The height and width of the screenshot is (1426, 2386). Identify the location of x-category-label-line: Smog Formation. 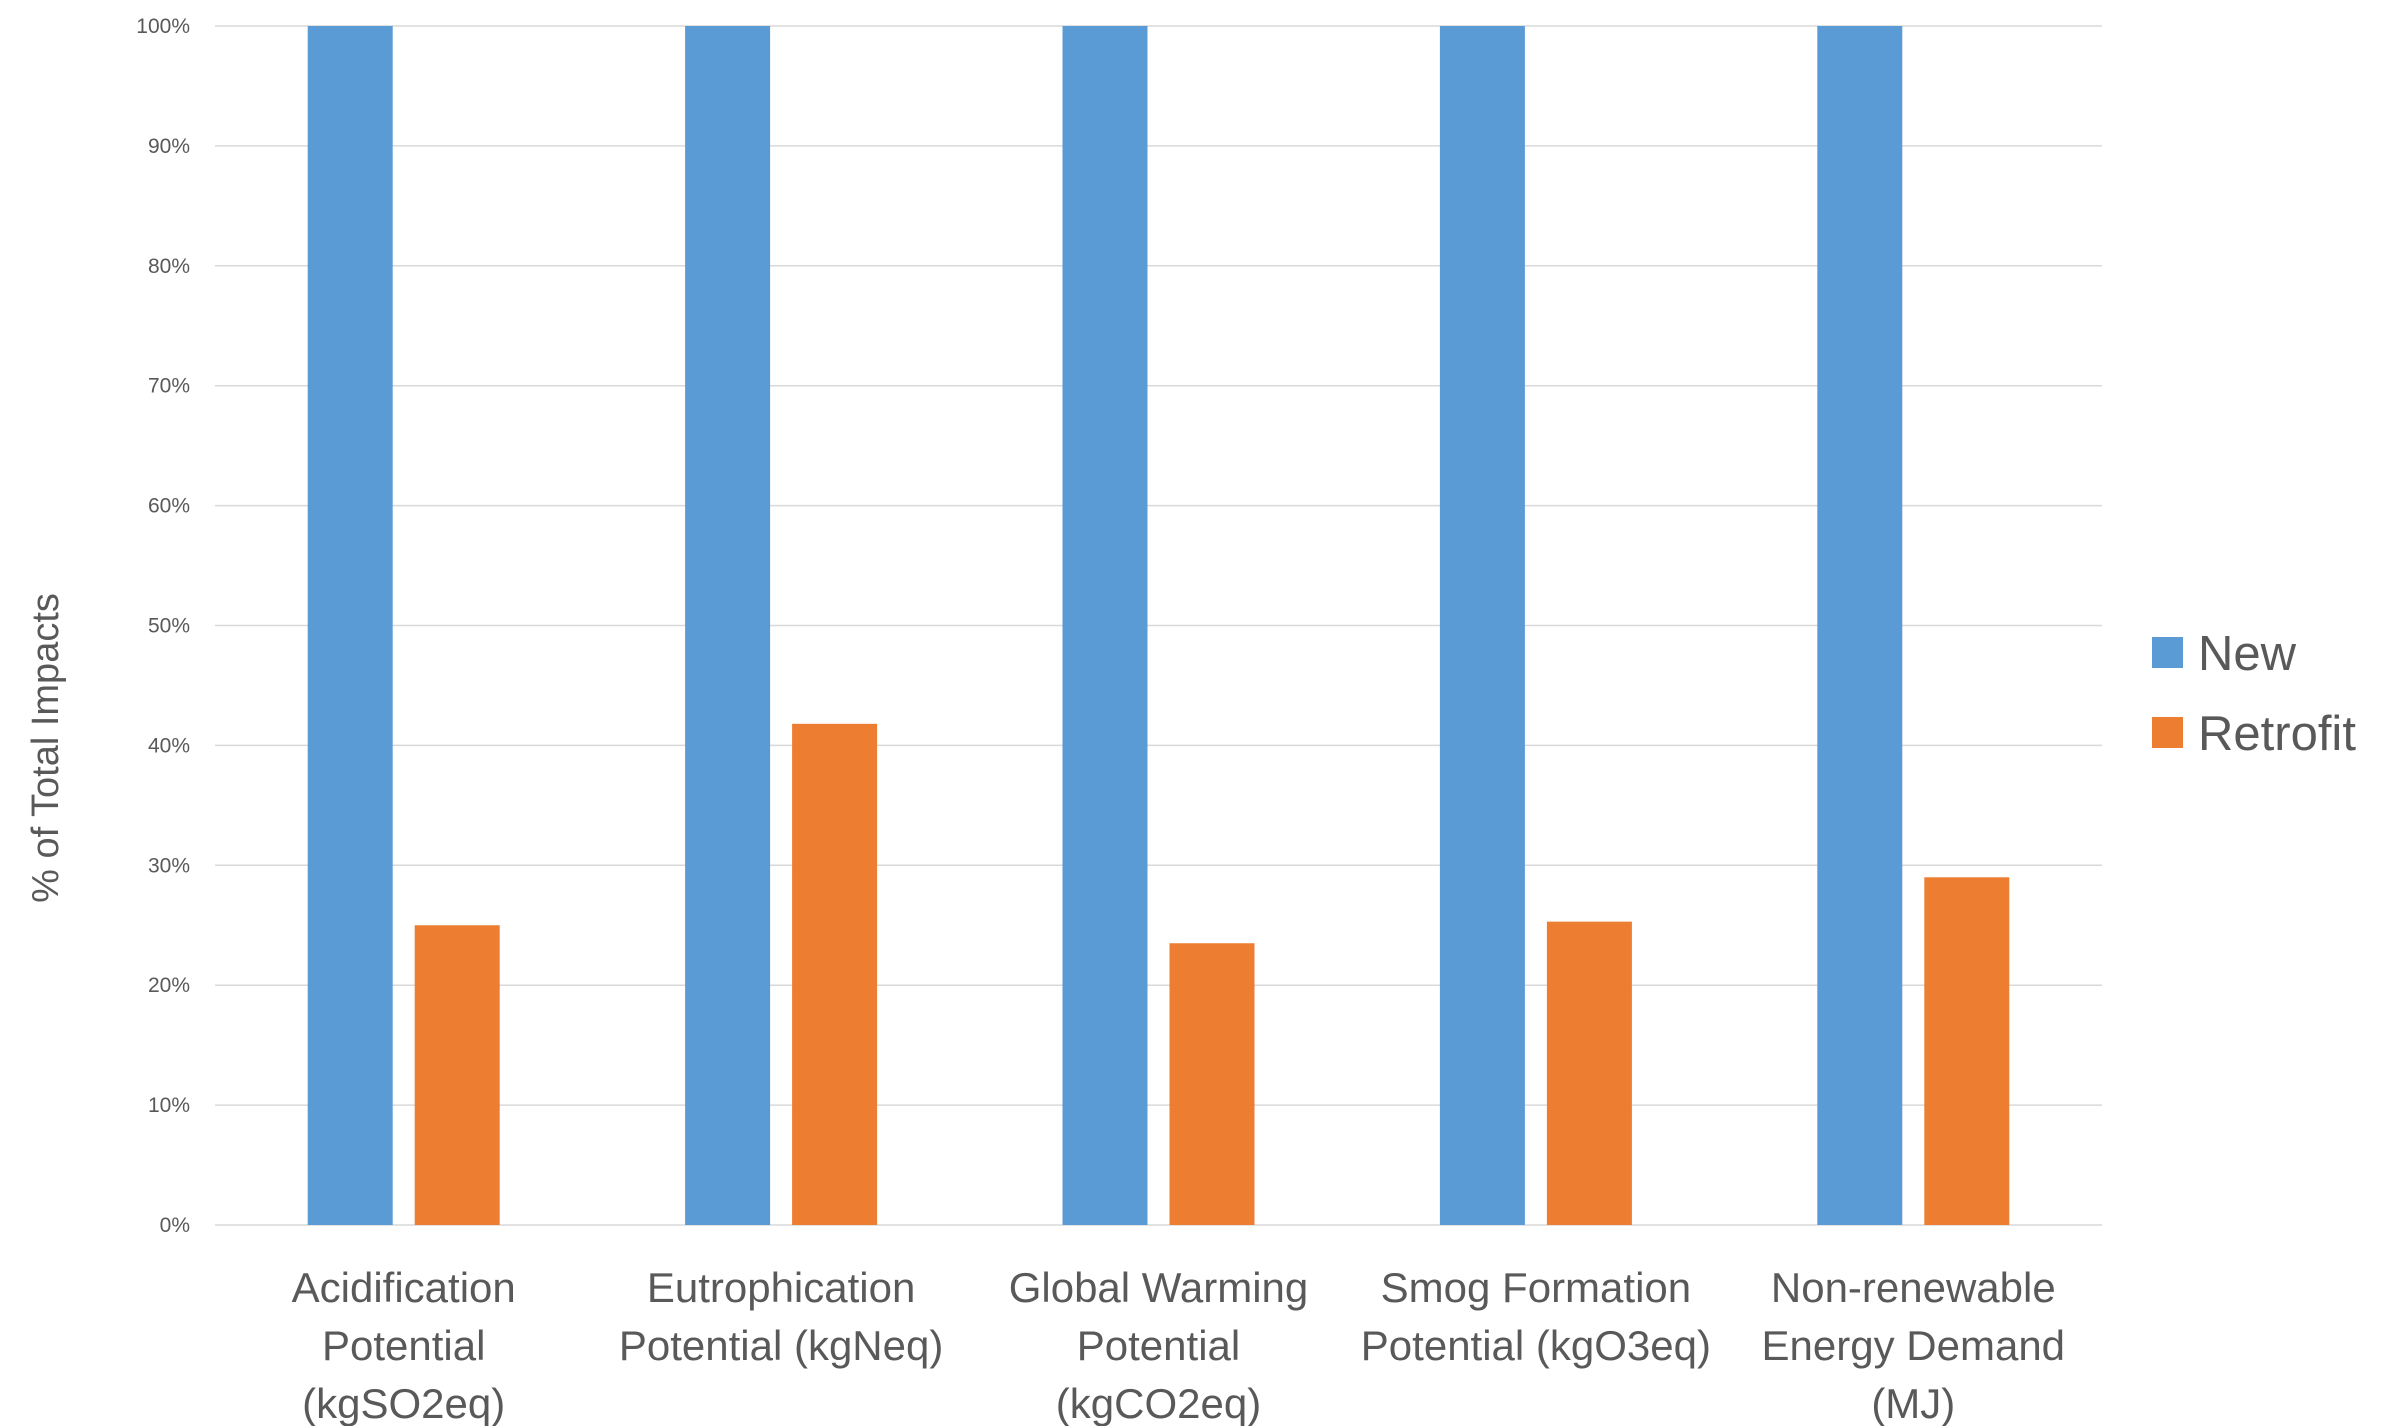
(1536, 1287).